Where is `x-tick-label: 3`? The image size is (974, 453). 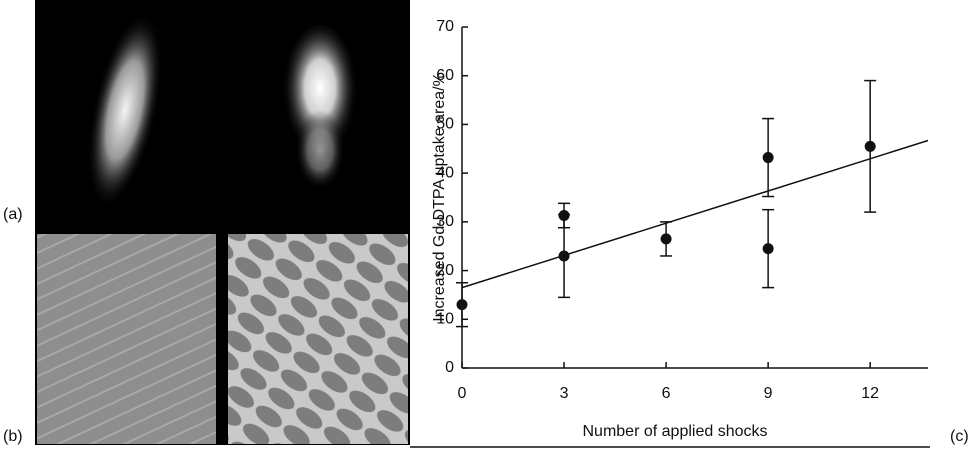
x-tick-label: 3 is located at coordinates (564, 393).